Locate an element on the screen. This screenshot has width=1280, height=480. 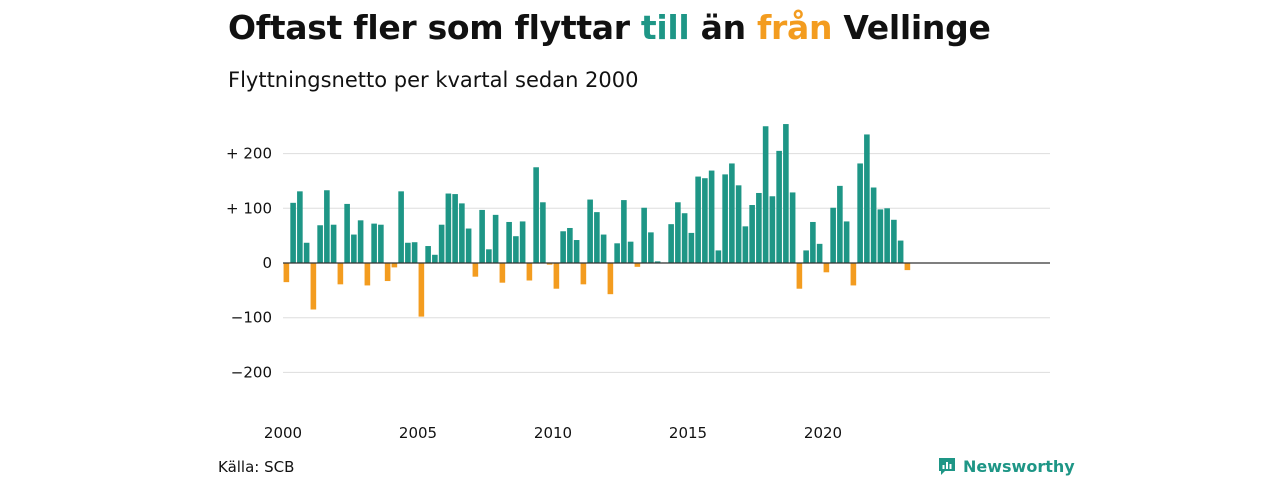
x-tick-label: 2015 is located at coordinates (688, 433).